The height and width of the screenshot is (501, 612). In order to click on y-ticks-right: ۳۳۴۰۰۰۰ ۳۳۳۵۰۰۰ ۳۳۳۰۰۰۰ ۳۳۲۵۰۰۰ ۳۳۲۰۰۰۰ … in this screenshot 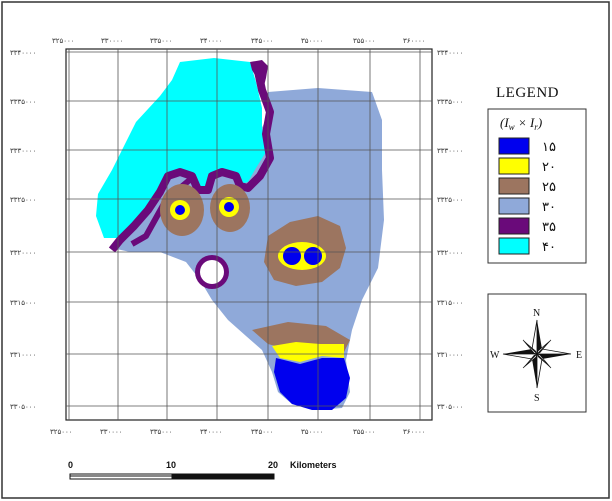, I will do `click(450, 230)`.